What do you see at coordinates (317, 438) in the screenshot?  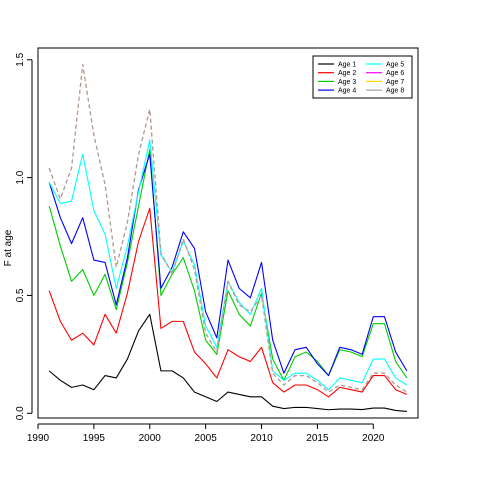 I see `x-tick-label: 2015` at bounding box center [317, 438].